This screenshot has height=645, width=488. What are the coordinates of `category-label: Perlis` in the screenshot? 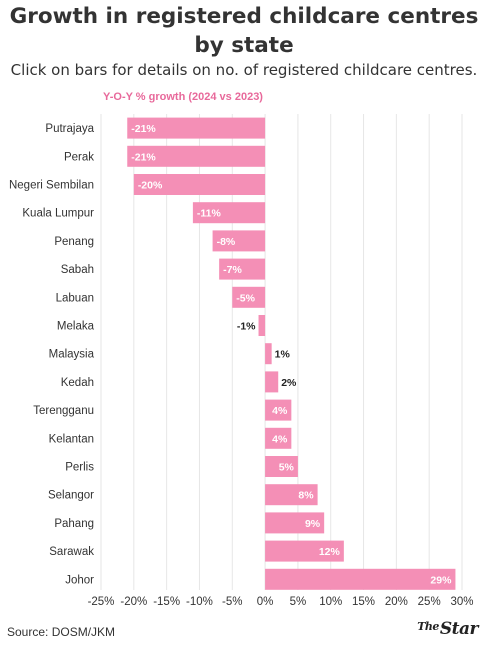 It's located at (79, 468).